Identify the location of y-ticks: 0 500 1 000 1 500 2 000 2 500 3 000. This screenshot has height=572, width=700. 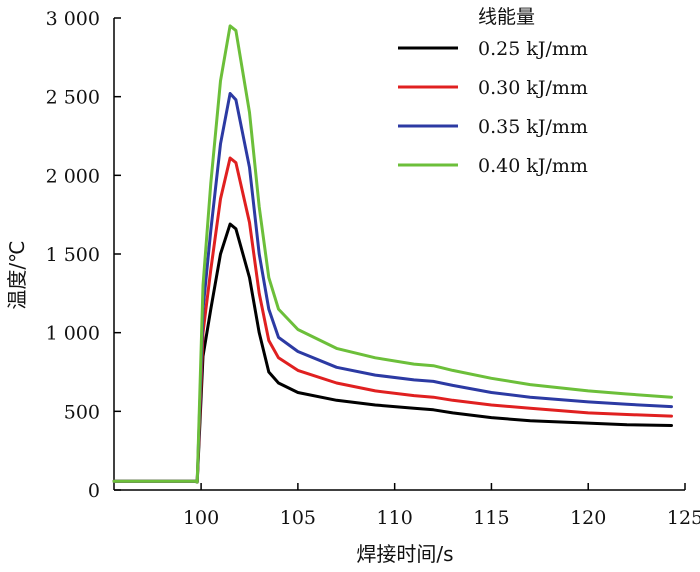
(83, 255).